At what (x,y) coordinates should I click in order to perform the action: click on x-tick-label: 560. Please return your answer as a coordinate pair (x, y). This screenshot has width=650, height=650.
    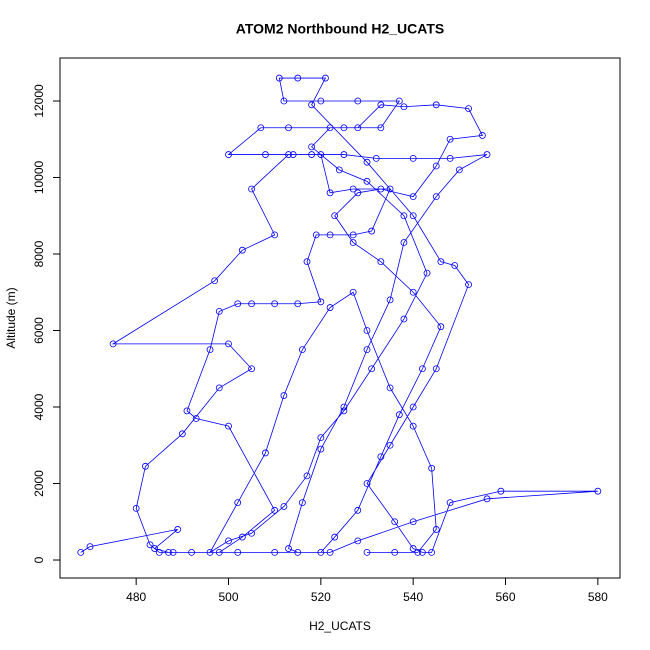
    Looking at the image, I should click on (505, 597).